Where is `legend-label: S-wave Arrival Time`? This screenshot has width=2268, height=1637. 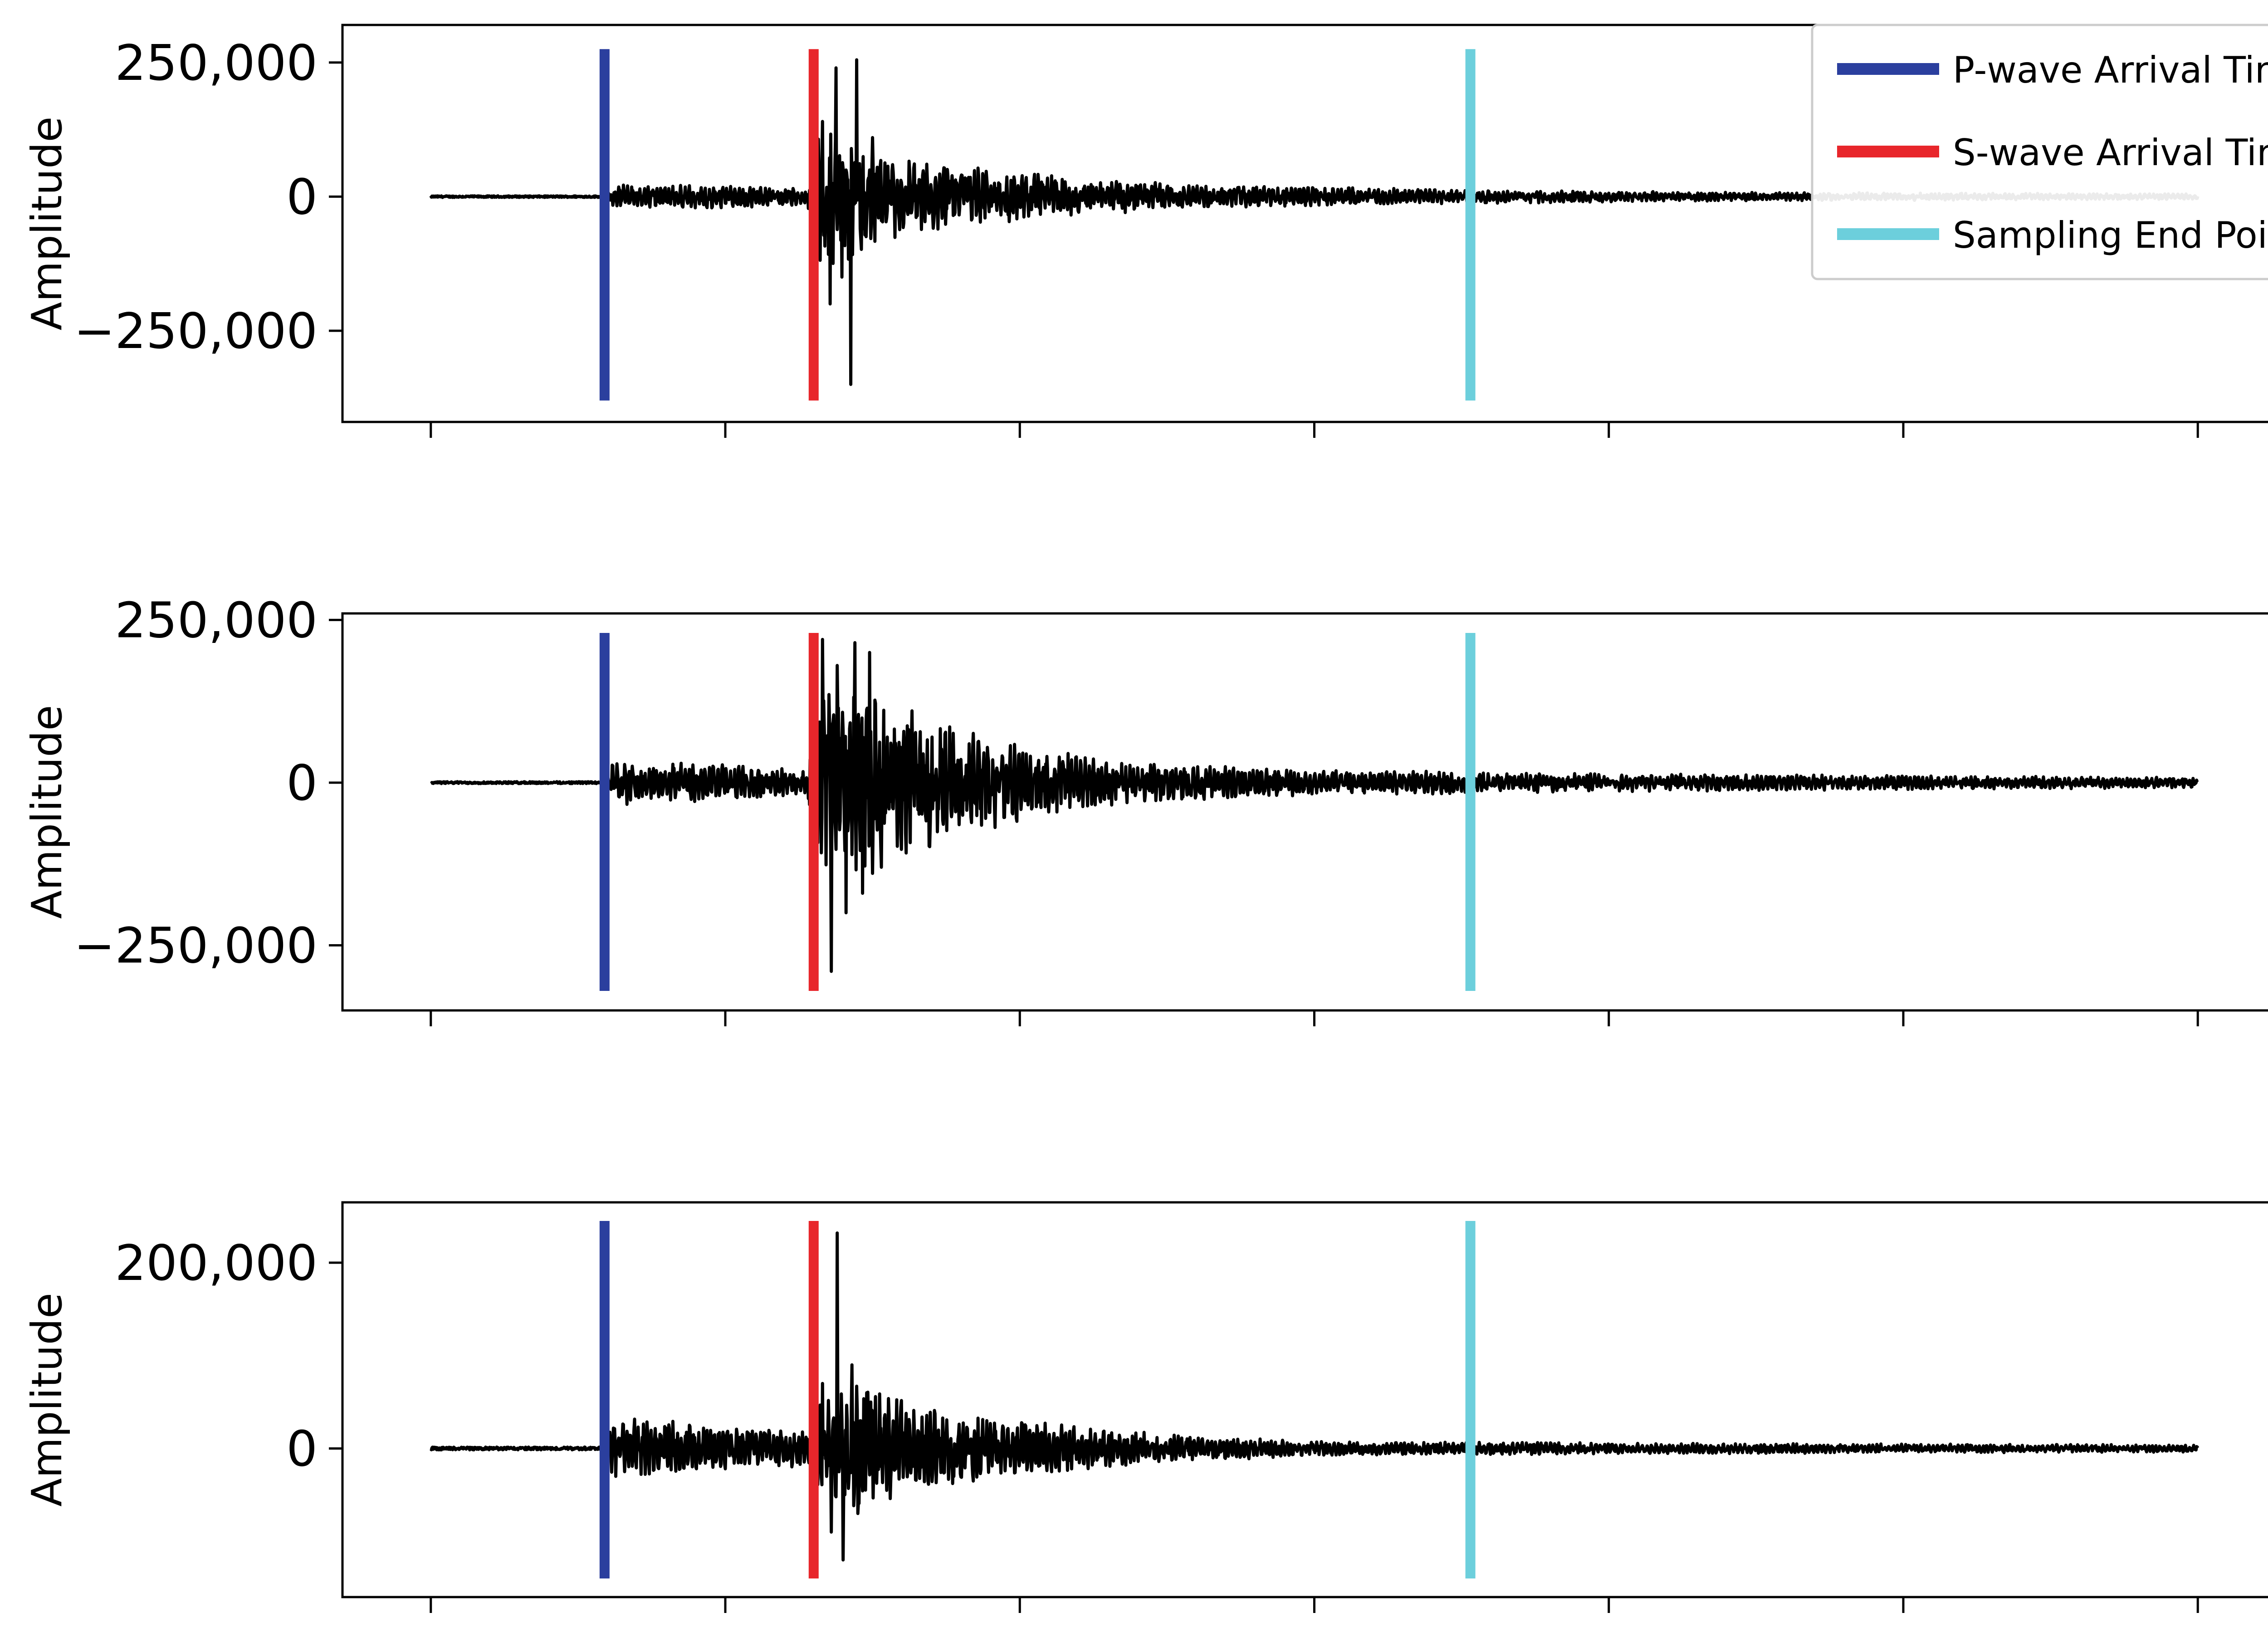 legend-label: S-wave Arrival Time is located at coordinates (2111, 153).